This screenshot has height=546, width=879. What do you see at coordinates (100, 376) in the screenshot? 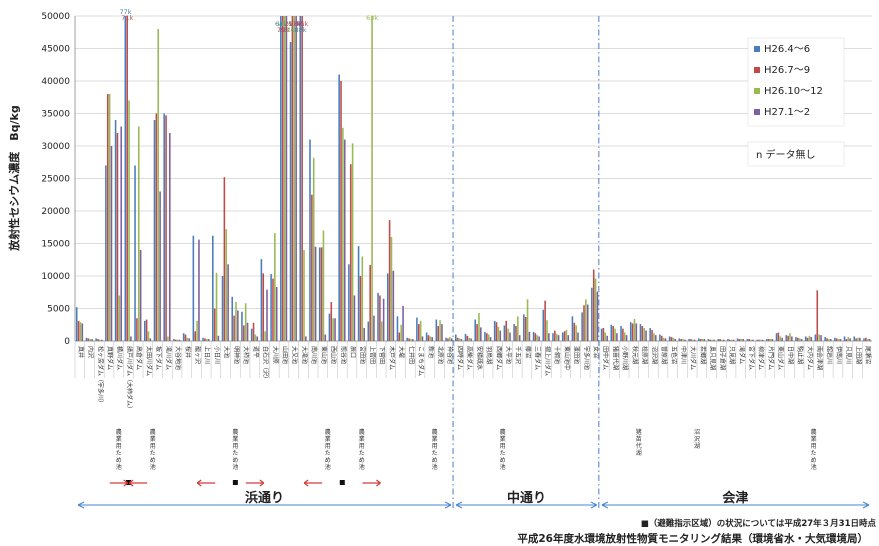
I see `x-tick-label: 松ヶ房ダム（宇多川）` at bounding box center [100, 376].